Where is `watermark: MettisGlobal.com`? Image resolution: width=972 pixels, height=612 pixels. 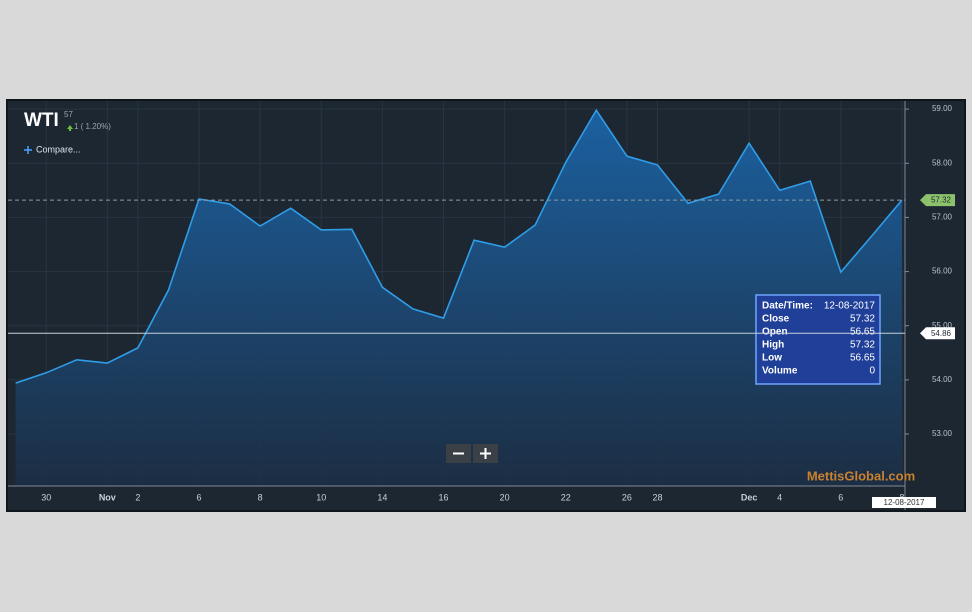
watermark: MettisGlobal.com is located at coordinates (861, 475).